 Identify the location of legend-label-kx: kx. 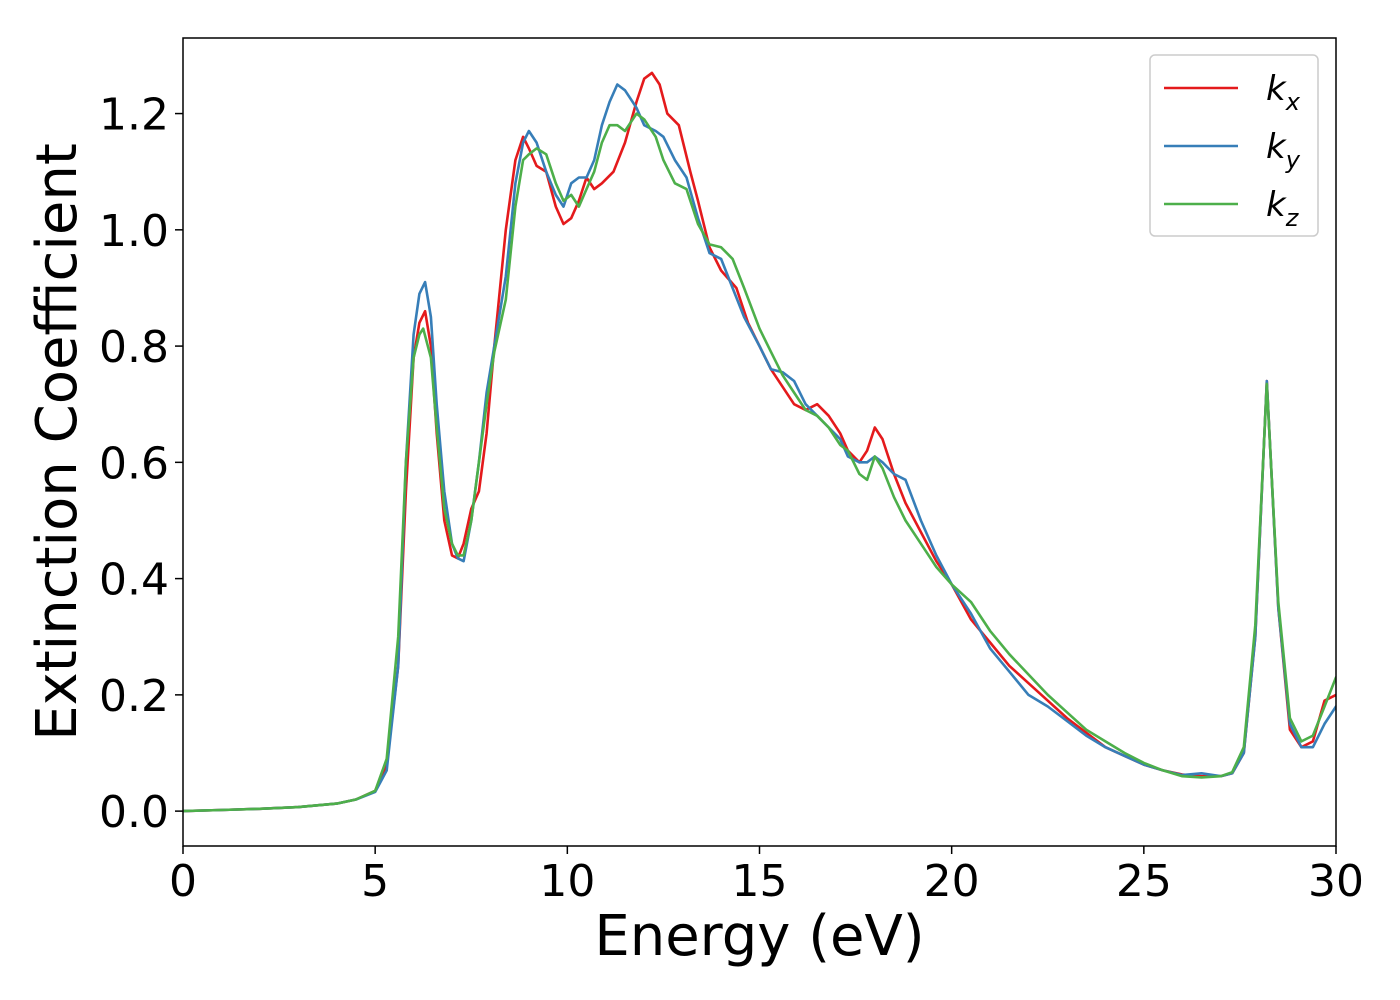
(1283, 92).